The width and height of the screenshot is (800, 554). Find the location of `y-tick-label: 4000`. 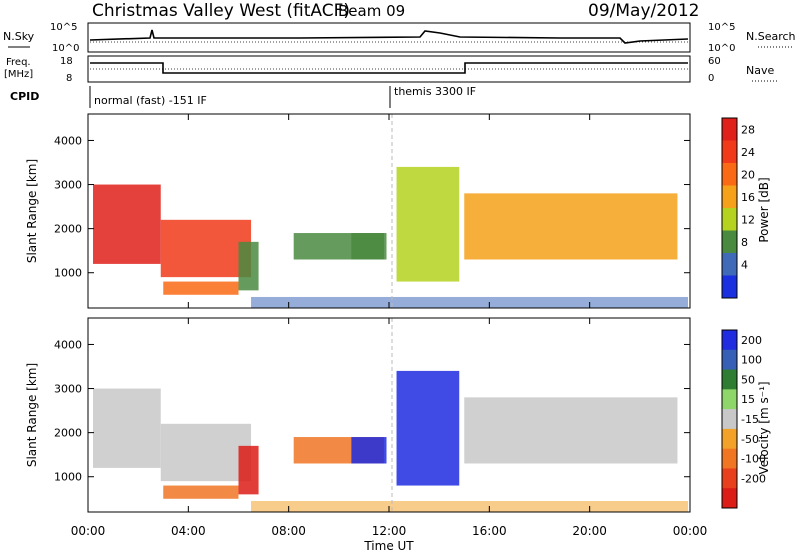

y-tick-label: 4000 is located at coordinates (68, 140).